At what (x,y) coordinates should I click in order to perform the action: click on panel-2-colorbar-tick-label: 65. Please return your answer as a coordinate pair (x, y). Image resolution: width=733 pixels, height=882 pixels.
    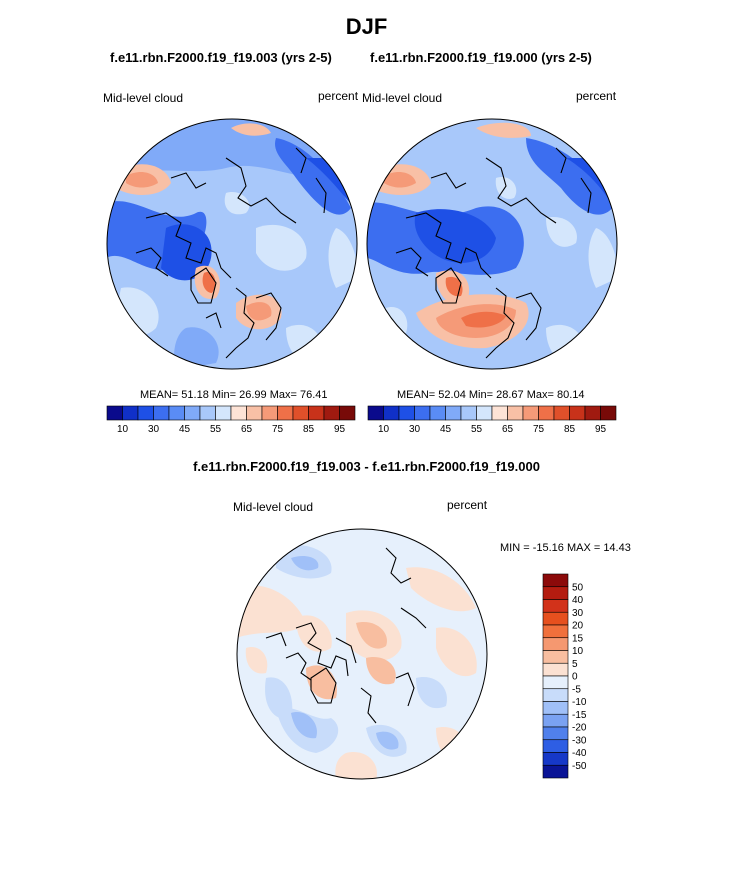
    Looking at the image, I should click on (508, 429).